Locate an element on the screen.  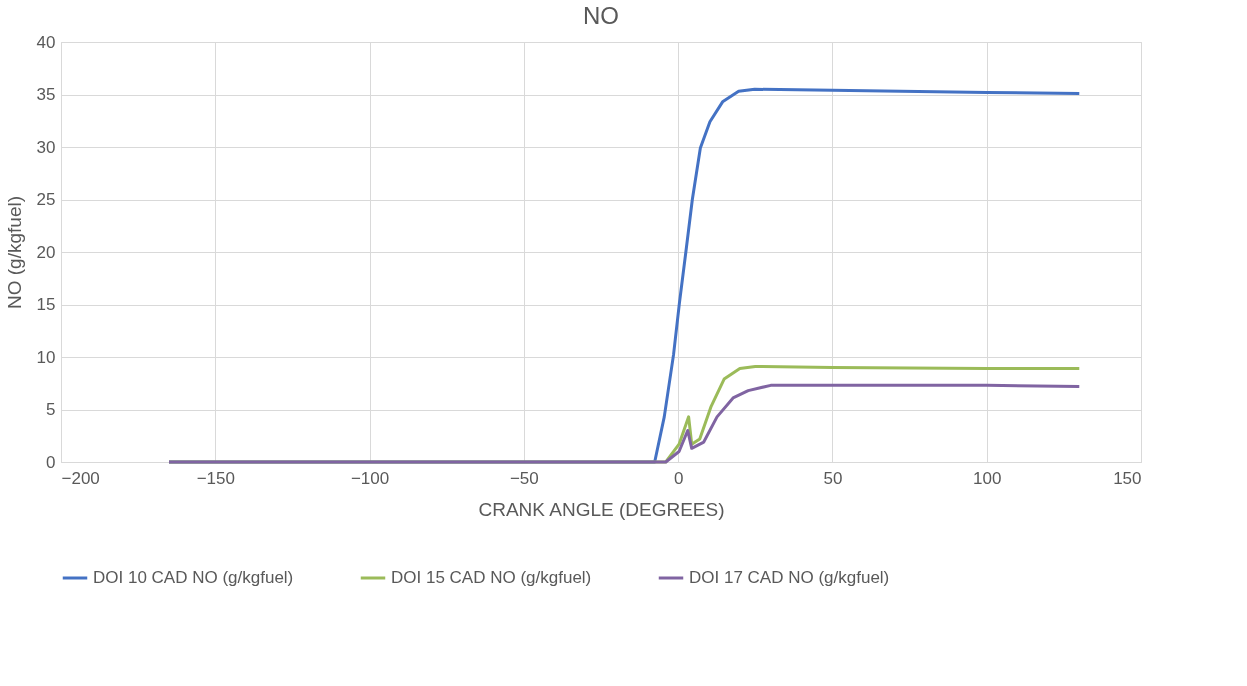
y-tick-label: 40 is located at coordinates (46, 42).